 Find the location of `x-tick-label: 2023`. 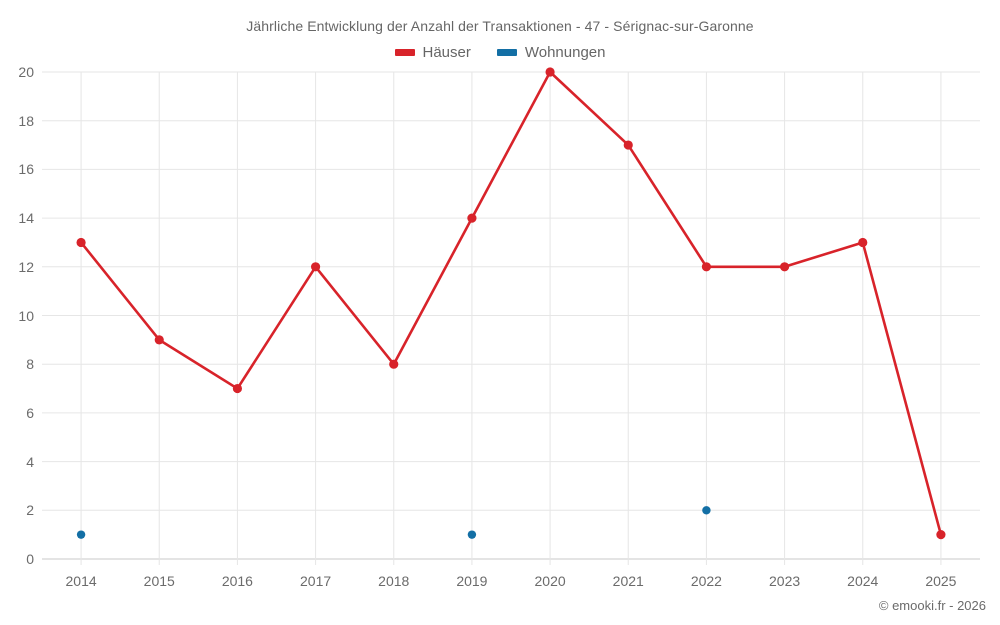

x-tick-label: 2023 is located at coordinates (785, 581).